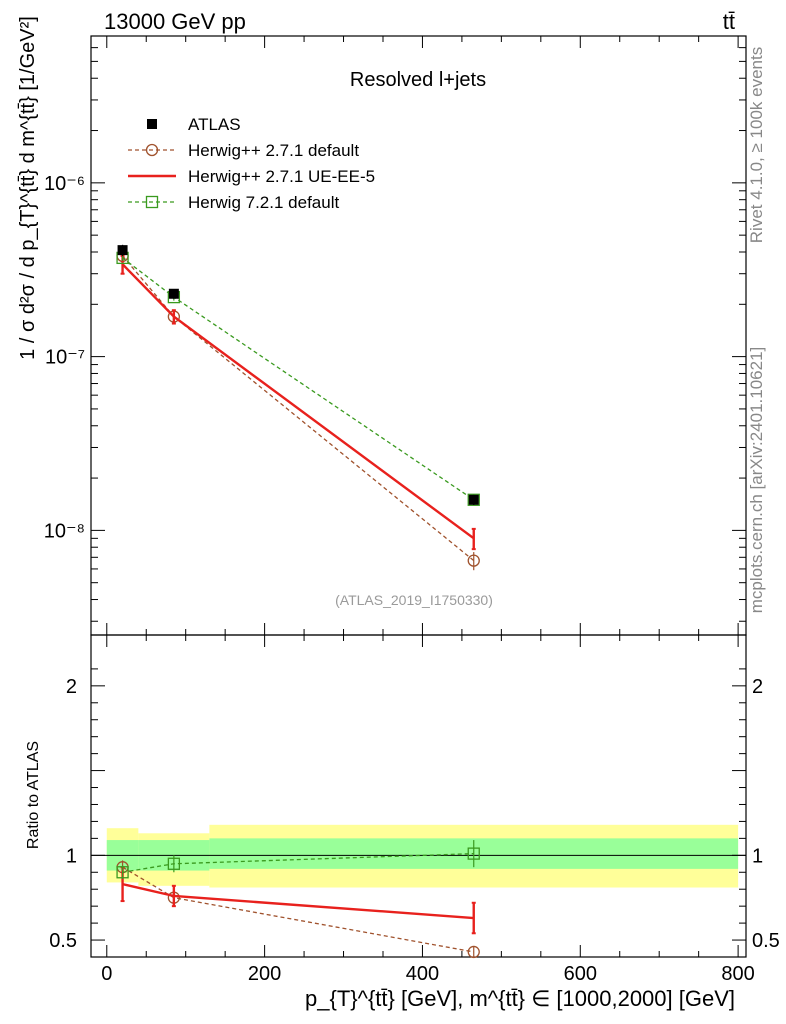  Describe the element at coordinates (71, 687) in the screenshot. I see `ratio-y-tick-label-left: 2` at that location.